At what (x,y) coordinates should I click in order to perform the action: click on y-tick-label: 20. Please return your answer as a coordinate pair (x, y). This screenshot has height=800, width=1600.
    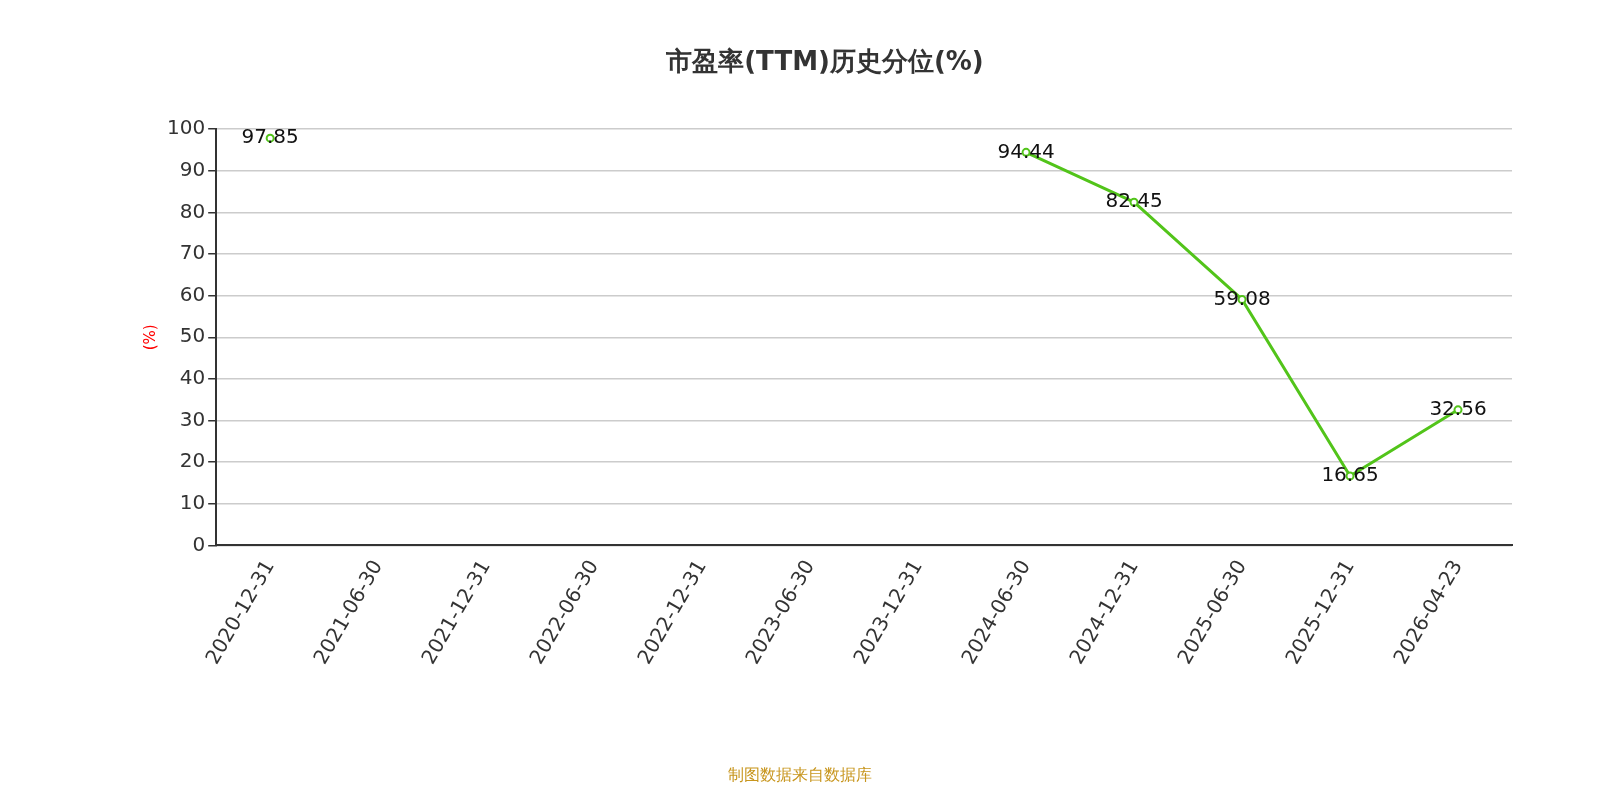
    Looking at the image, I should click on (192, 460).